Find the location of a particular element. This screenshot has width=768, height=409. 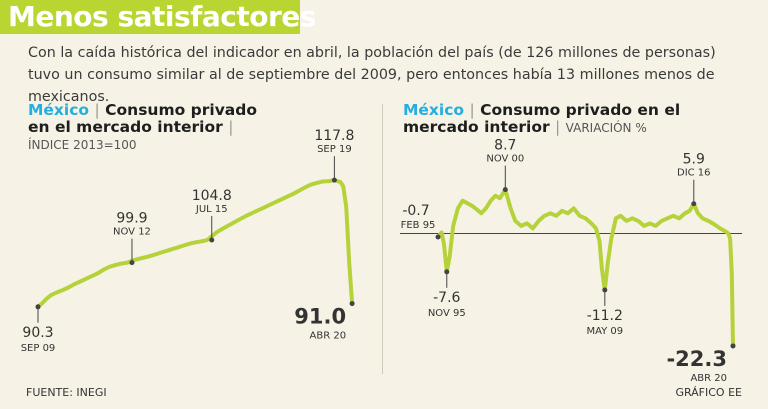

chart-1-annotation-4-value: 117.8 is located at coordinates (334, 136).